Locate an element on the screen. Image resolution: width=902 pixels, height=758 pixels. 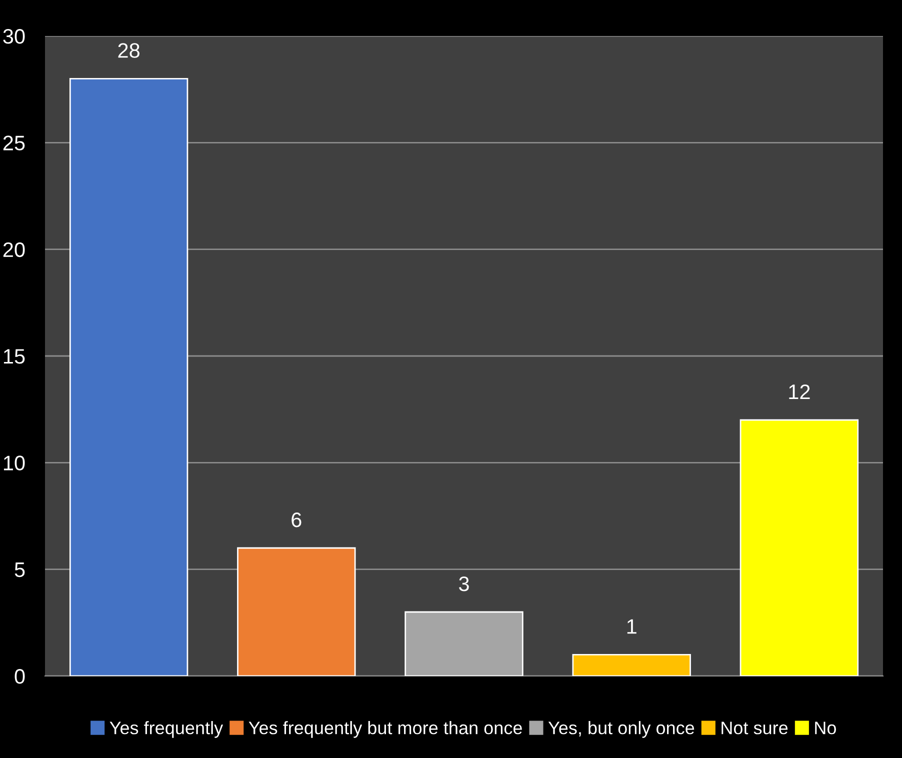
y-tick-label: 30 is located at coordinates (14, 36).